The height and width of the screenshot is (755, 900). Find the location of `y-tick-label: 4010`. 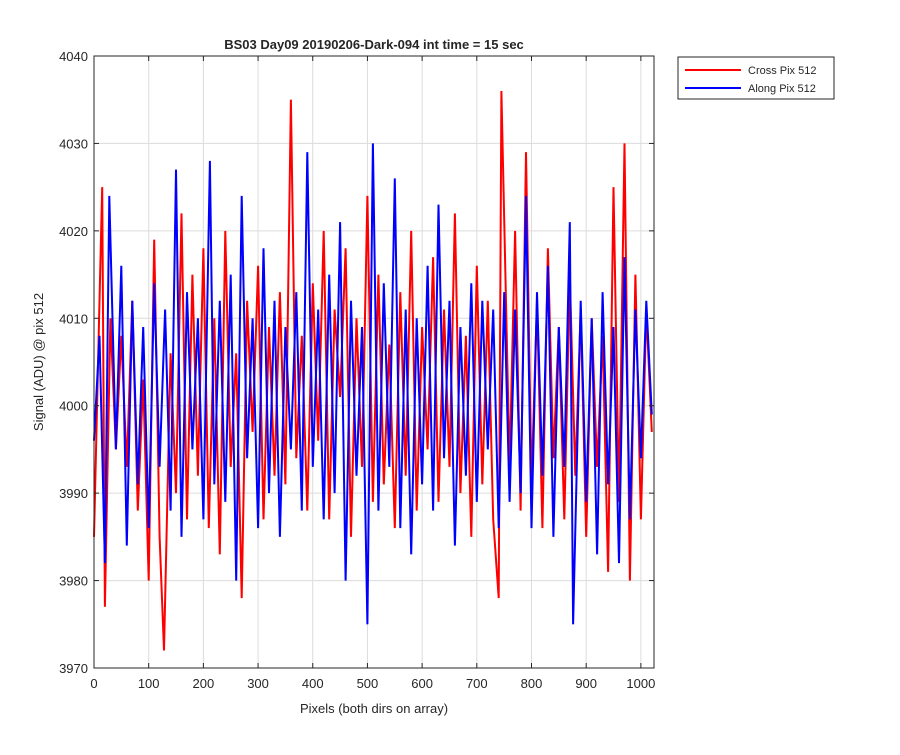

y-tick-label: 4010 is located at coordinates (73, 318).